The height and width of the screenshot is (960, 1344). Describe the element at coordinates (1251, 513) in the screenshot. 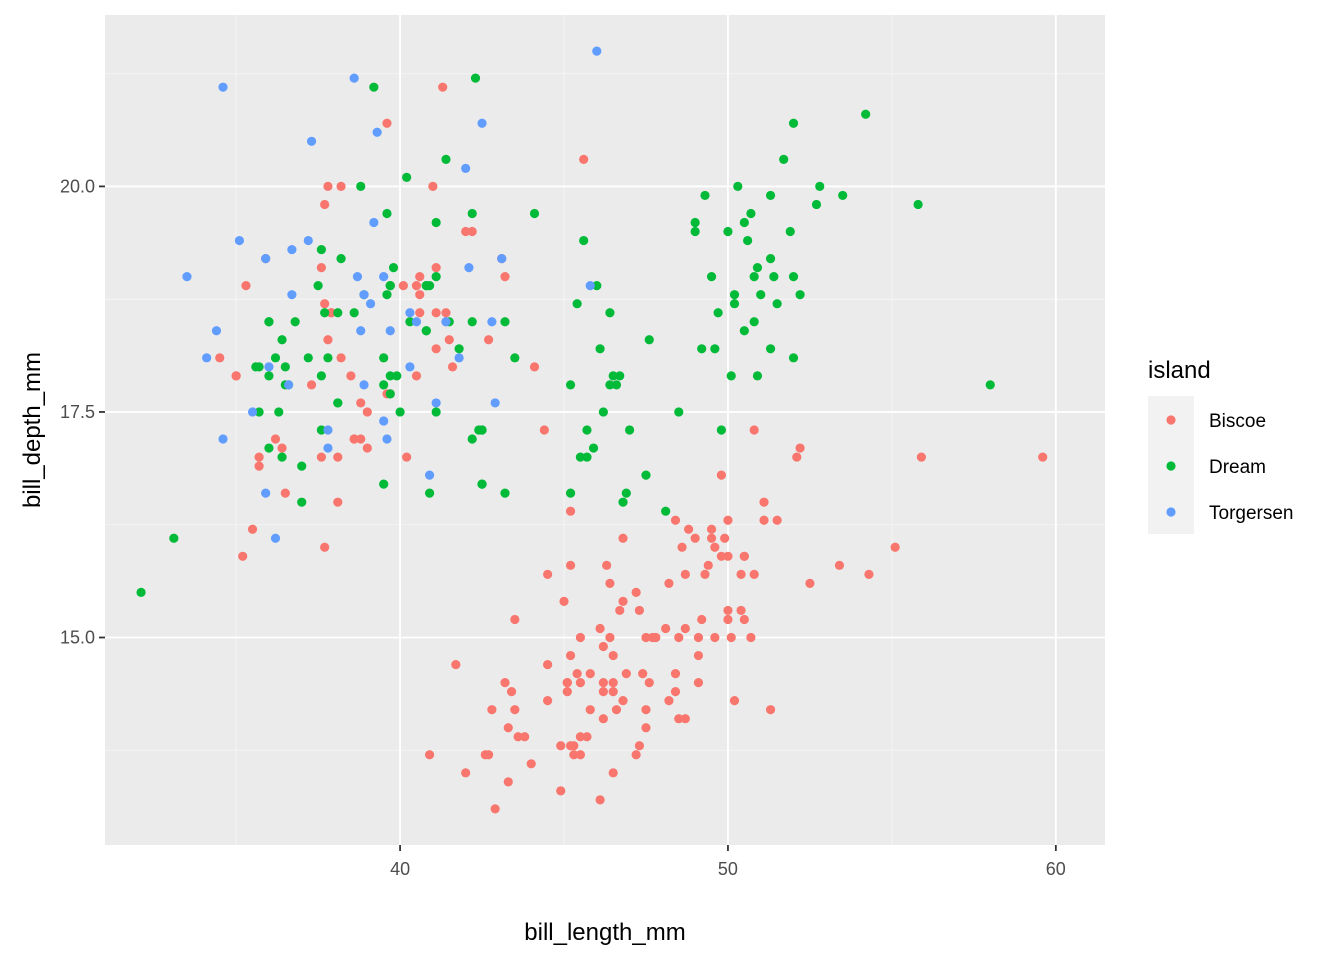

I see `legend-label-torgersen: Torgersen` at that location.